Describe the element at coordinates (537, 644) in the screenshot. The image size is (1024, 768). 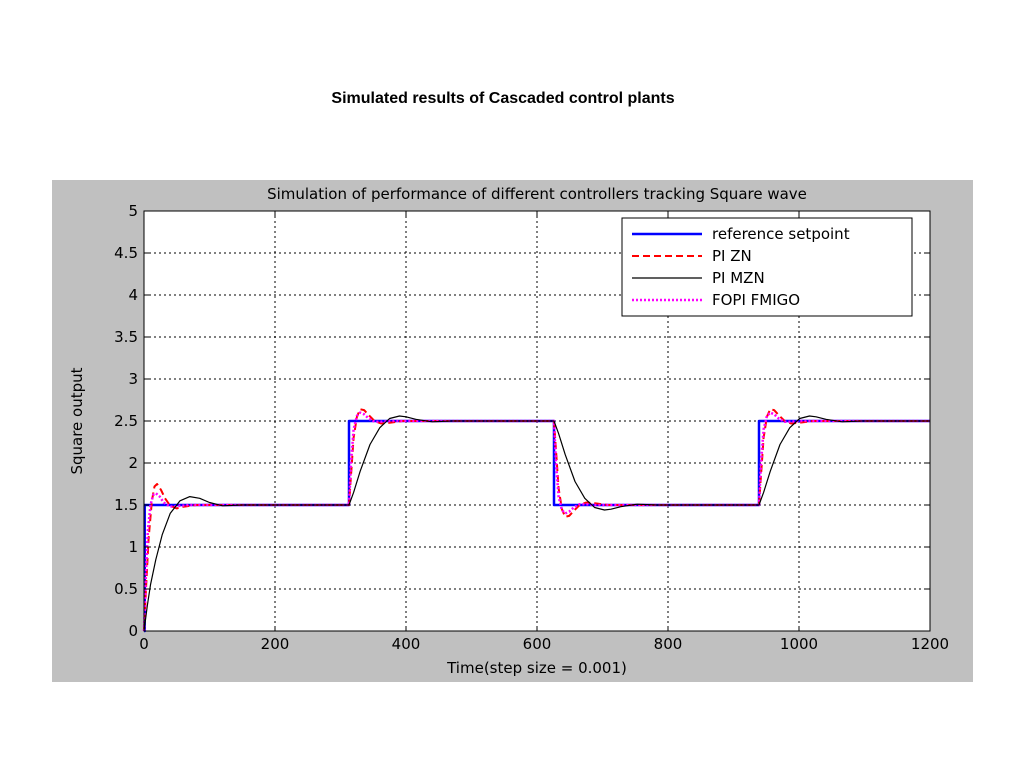
I see `x-tick-label: 600` at that location.